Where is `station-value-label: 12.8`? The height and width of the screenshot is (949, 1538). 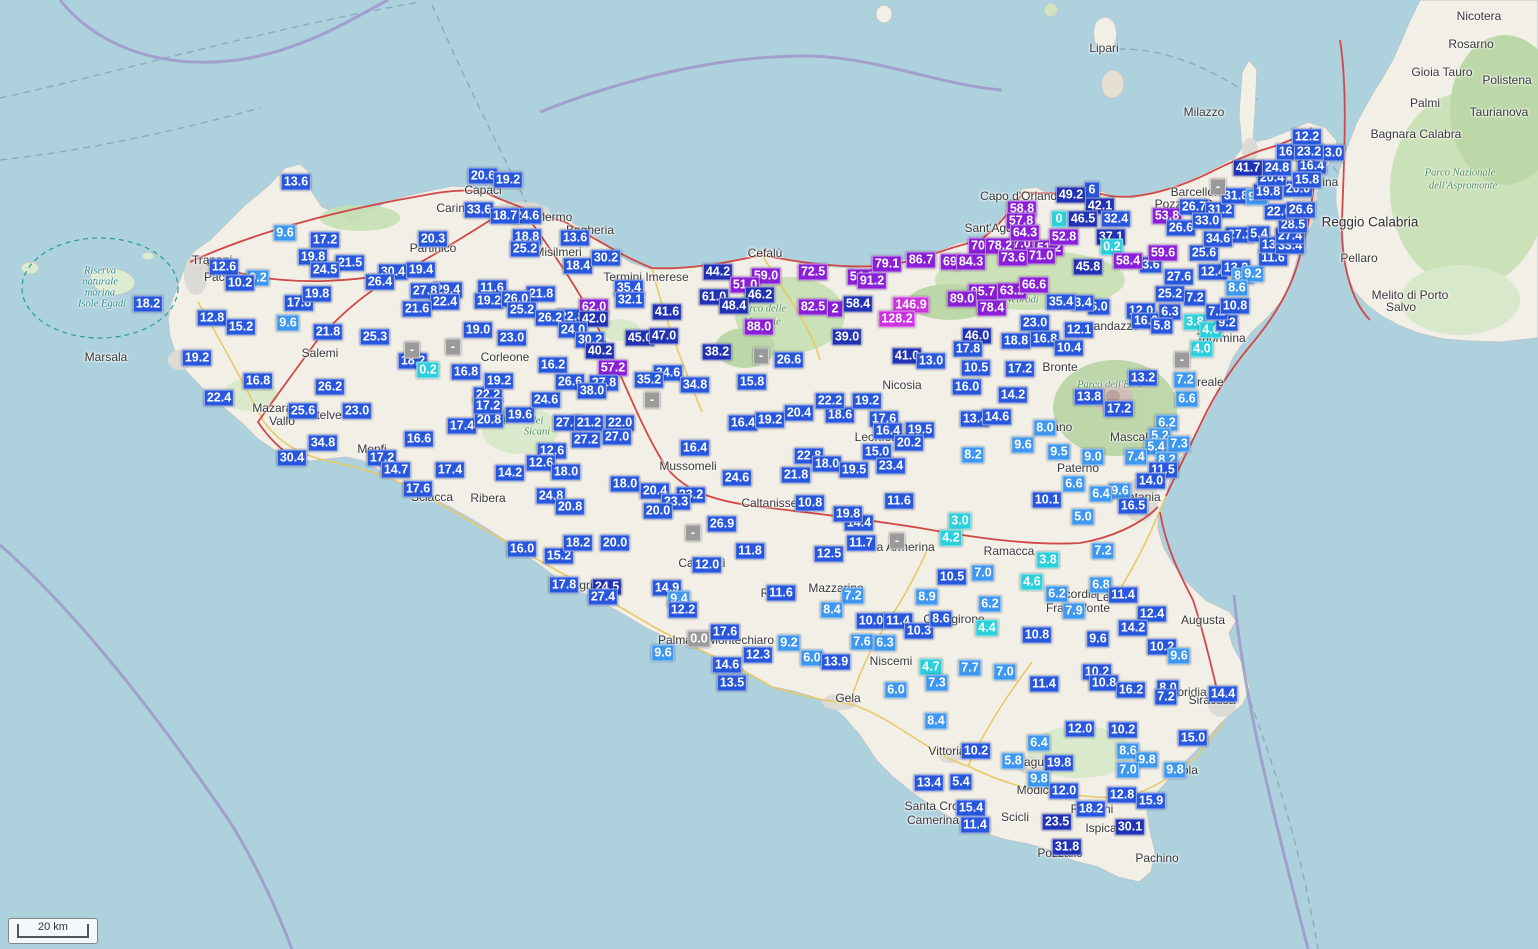
station-value-label: 12.8 is located at coordinates (1122, 795).